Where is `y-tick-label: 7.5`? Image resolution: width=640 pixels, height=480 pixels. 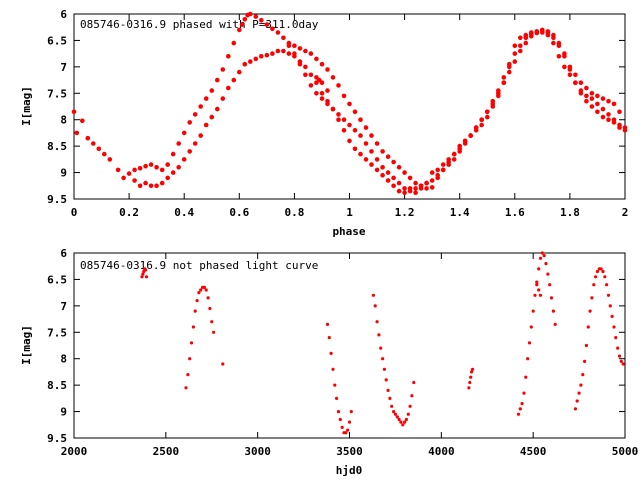 y-tick-label: 7.5 is located at coordinates (57, 332).